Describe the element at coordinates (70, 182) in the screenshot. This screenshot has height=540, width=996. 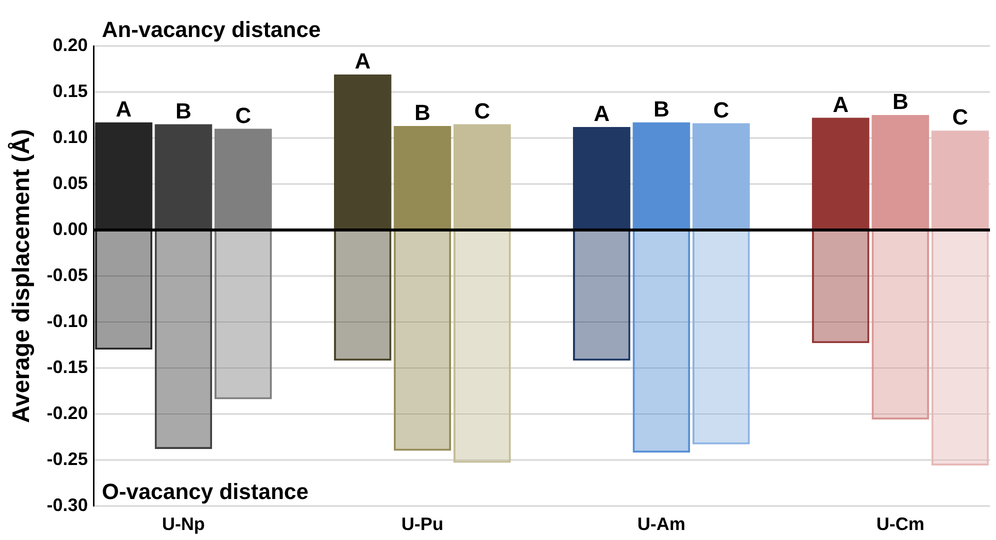
I see `y-tick-label: 0.05` at that location.